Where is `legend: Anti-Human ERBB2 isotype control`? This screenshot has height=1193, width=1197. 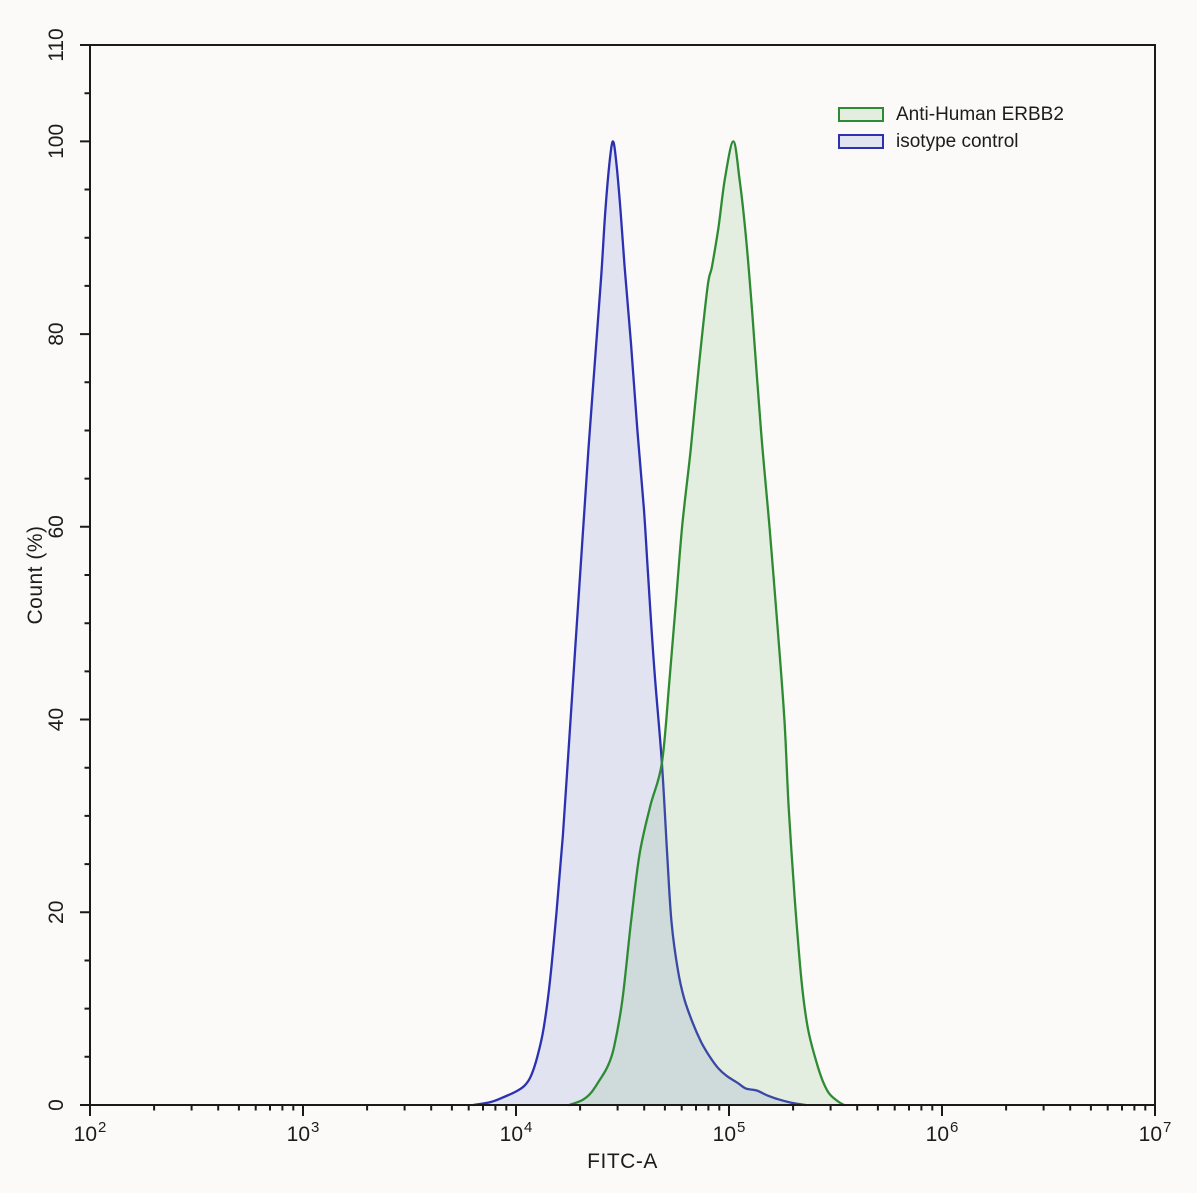 legend: Anti-Human ERBB2 isotype control is located at coordinates (951, 128).